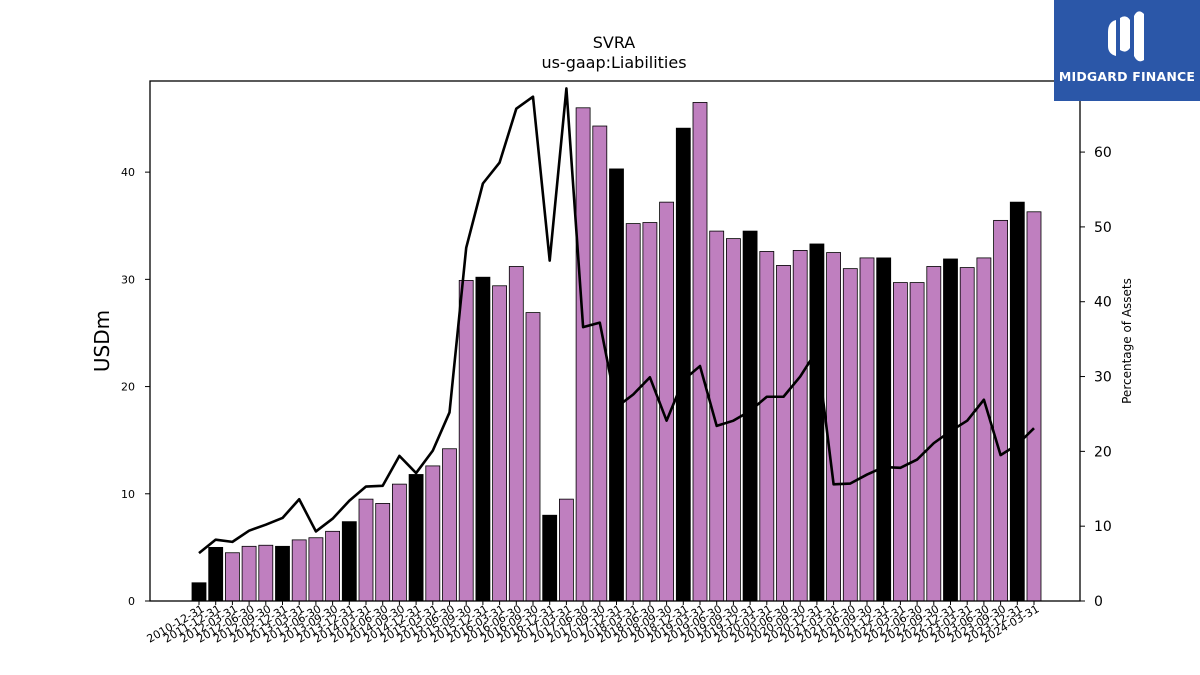  Describe the element at coordinates (1103, 452) in the screenshot. I see `right-tick-label: 20` at that location.